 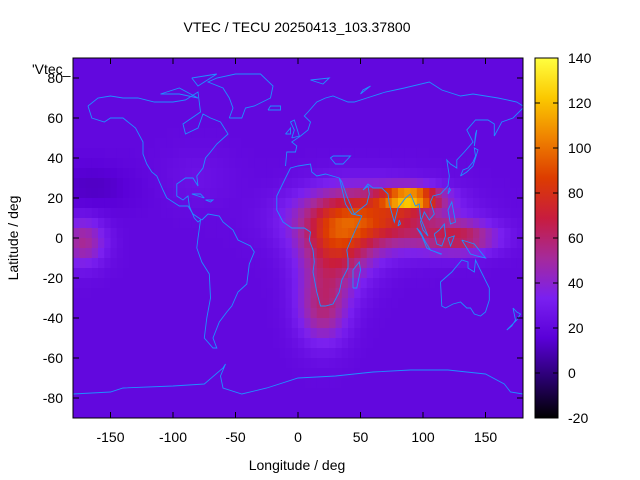 What do you see at coordinates (423, 437) in the screenshot?
I see `x-tick-label: 100` at bounding box center [423, 437].